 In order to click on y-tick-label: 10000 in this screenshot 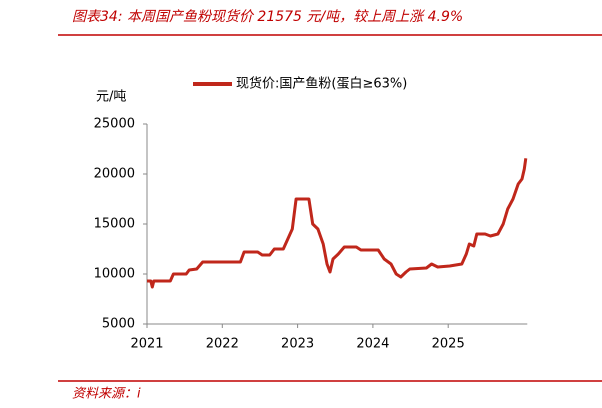, I will do `click(114, 274)`.